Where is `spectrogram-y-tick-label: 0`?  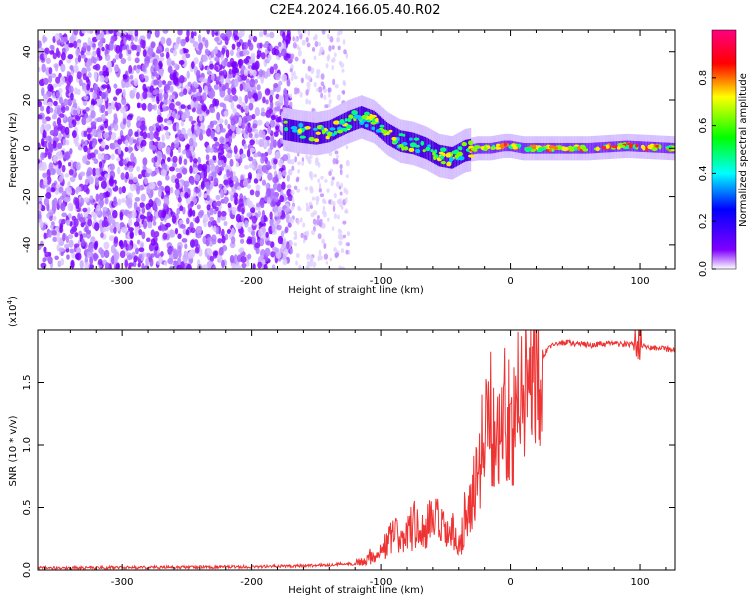 spectrogram-y-tick-label: 0 is located at coordinates (27, 148).